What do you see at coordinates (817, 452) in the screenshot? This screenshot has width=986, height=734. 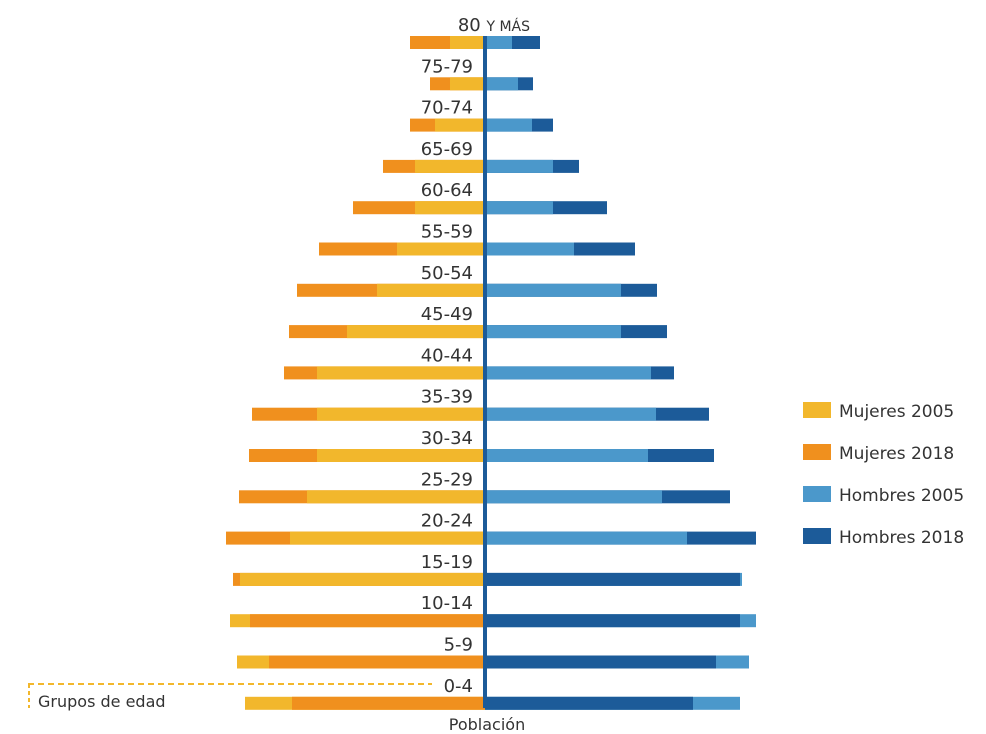 I see `legend-swatch-mujeres-2018` at bounding box center [817, 452].